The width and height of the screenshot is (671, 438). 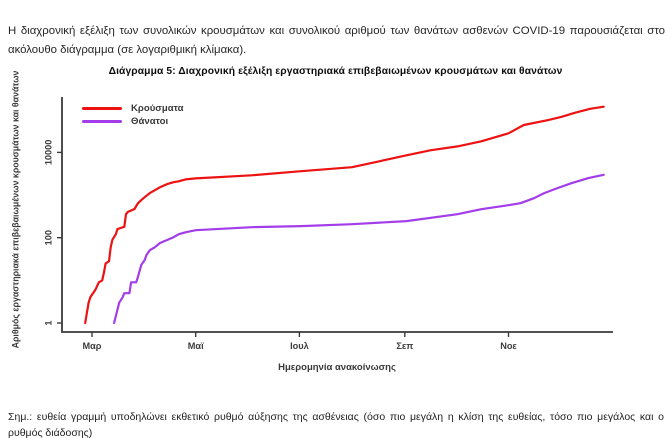 I want to click on x-axis-label: Ημερομηνία ανακοίνωσης, so click(x=337, y=367).